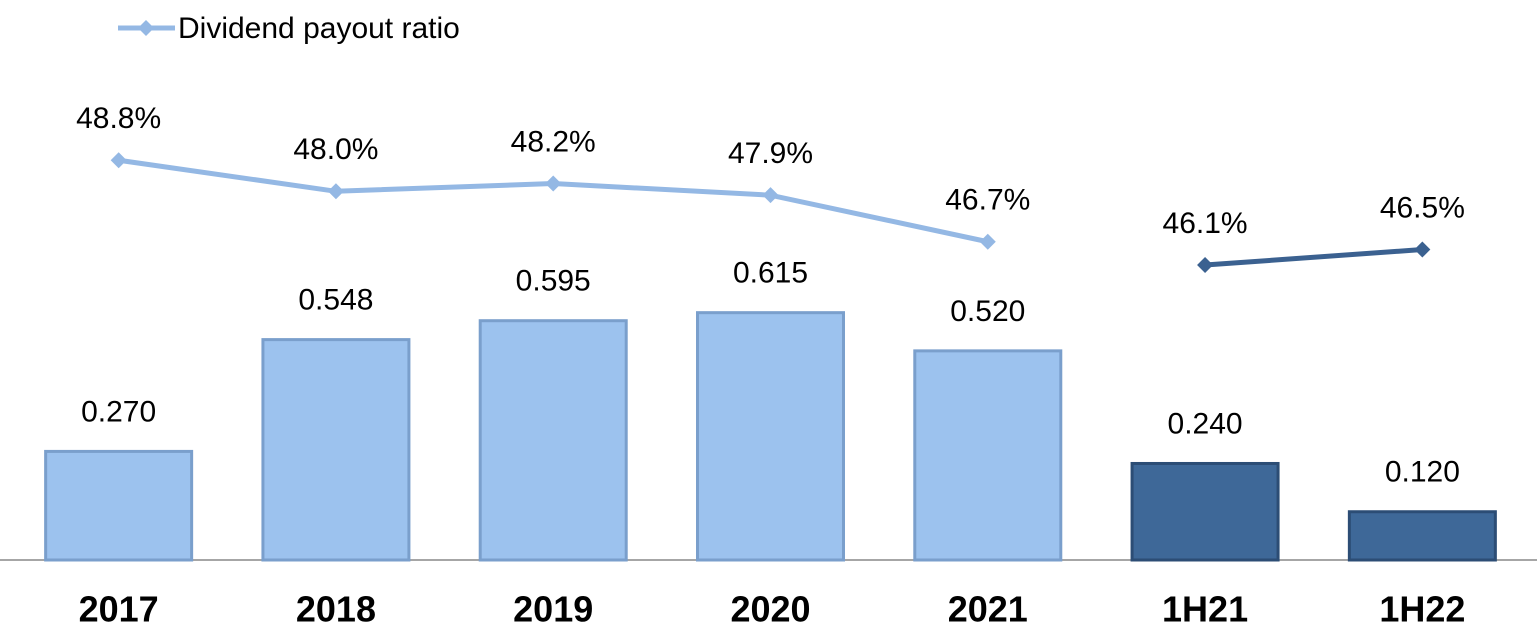 This screenshot has width=1537, height=634. Describe the element at coordinates (987, 311) in the screenshot. I see `data-label: 0.520` at that location.